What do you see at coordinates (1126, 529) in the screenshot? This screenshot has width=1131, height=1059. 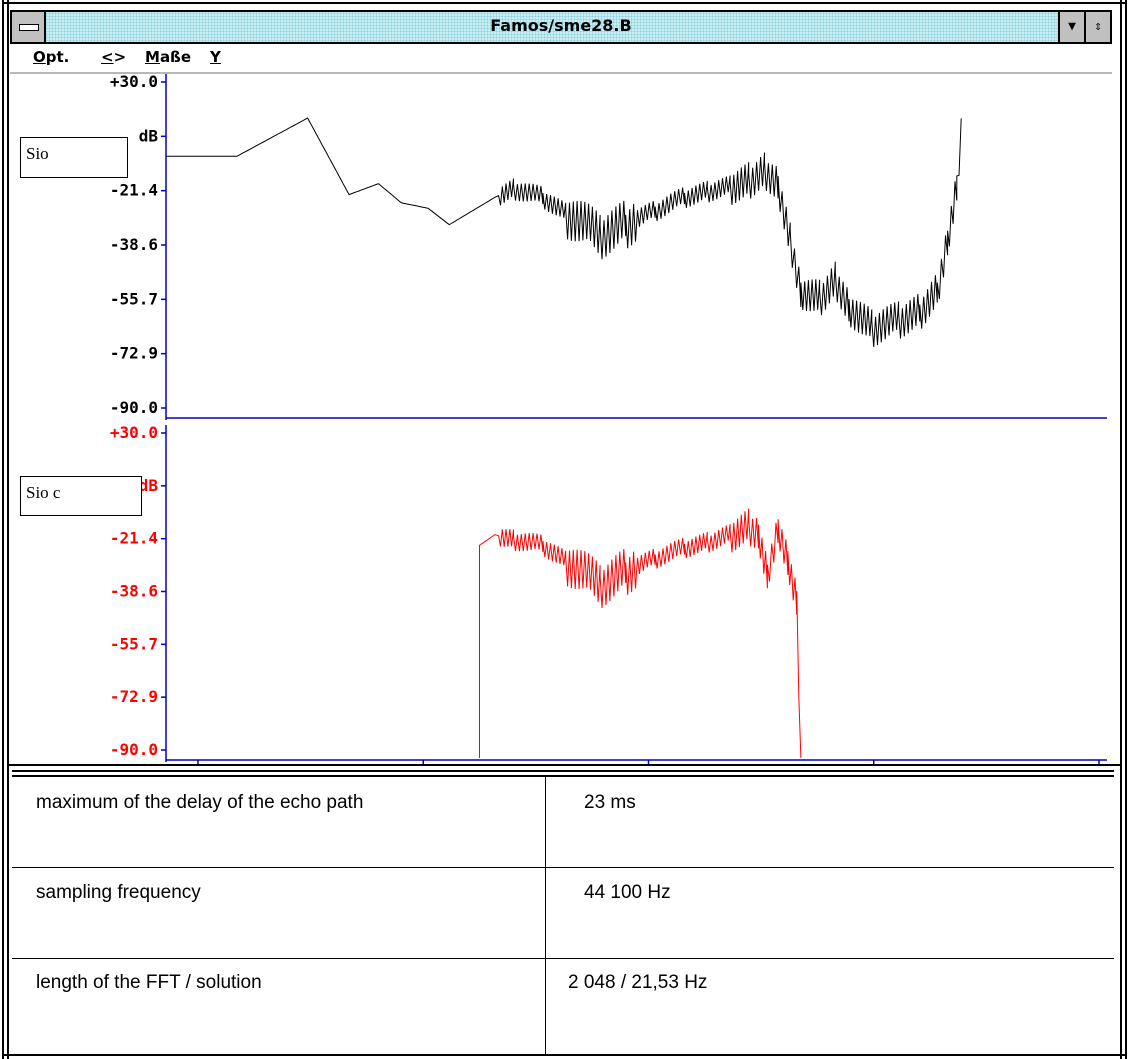 I see `frame-border-right` at bounding box center [1126, 529].